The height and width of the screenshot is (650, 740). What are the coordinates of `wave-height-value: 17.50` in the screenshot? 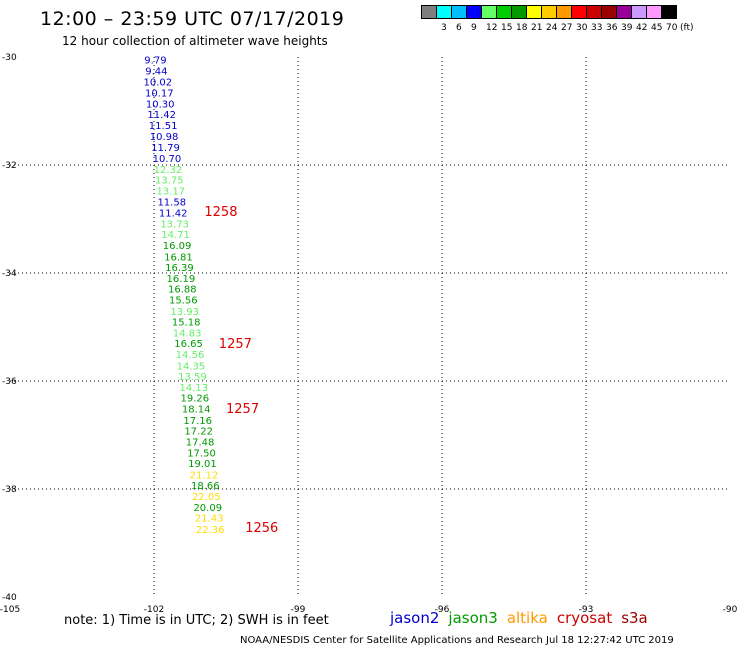 It's located at (201, 453).